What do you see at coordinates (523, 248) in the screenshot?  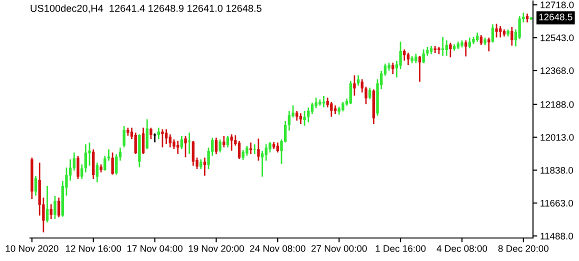 I see `x-tick-label: 8 Dec 20:00` at bounding box center [523, 248].